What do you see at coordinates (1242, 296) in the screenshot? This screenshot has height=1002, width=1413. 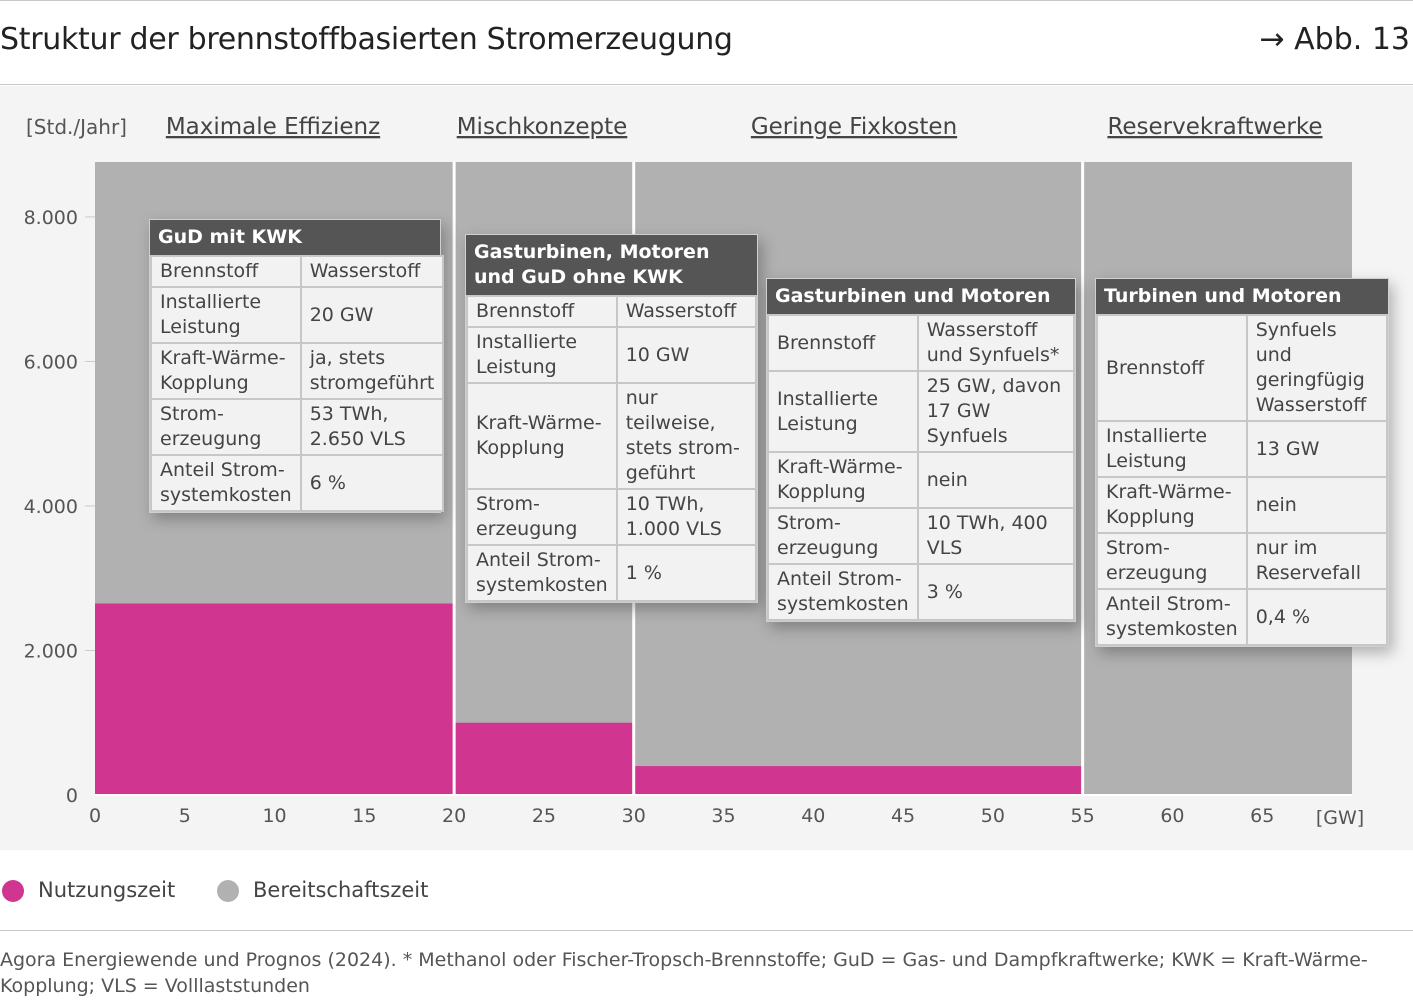 I see `info-box-title: Turbinen und Motoren` at bounding box center [1242, 296].